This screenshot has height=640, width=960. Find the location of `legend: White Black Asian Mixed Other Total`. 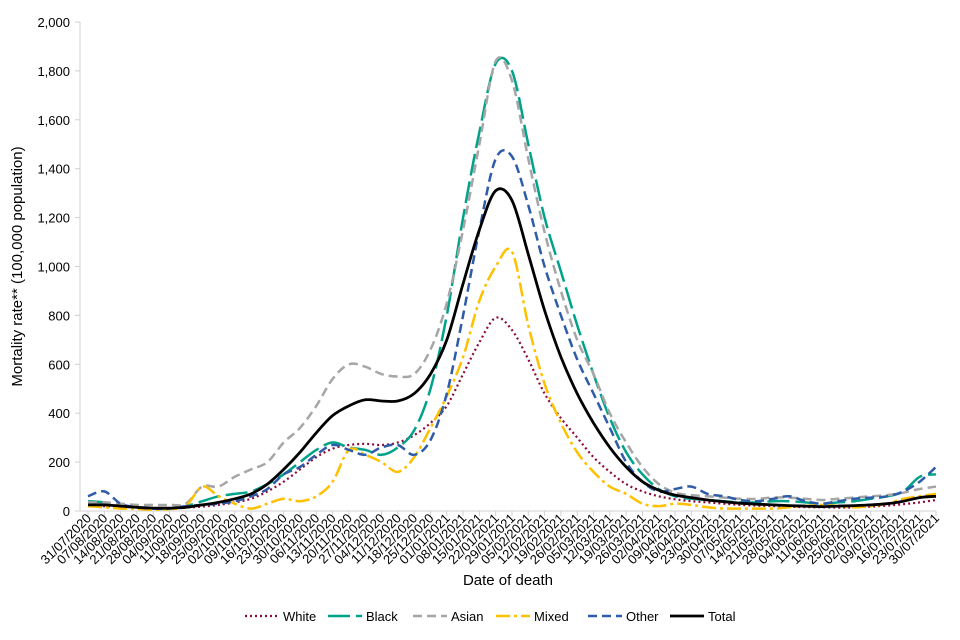

legend: White Black Asian Mixed Other Total is located at coordinates (490, 616).